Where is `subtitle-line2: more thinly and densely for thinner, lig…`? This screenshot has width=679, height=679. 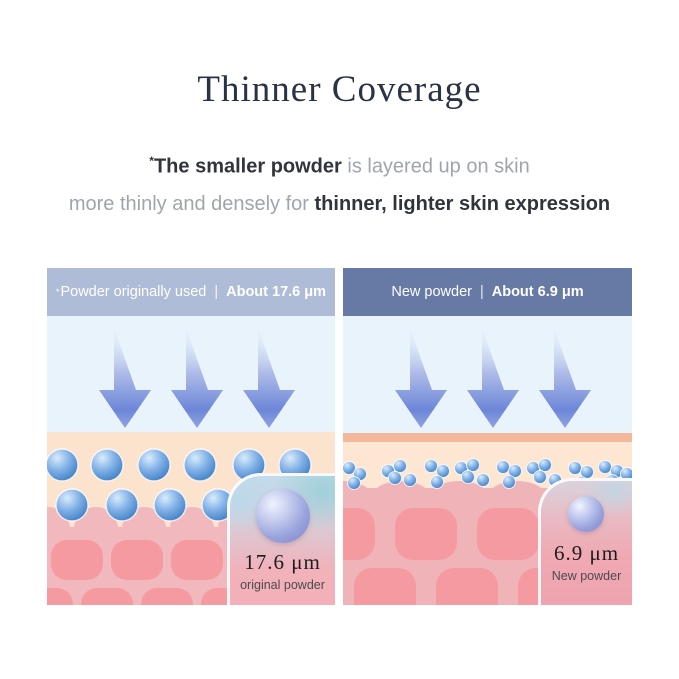 subtitle-line2: more thinly and densely for thinner, lig… is located at coordinates (339, 204).